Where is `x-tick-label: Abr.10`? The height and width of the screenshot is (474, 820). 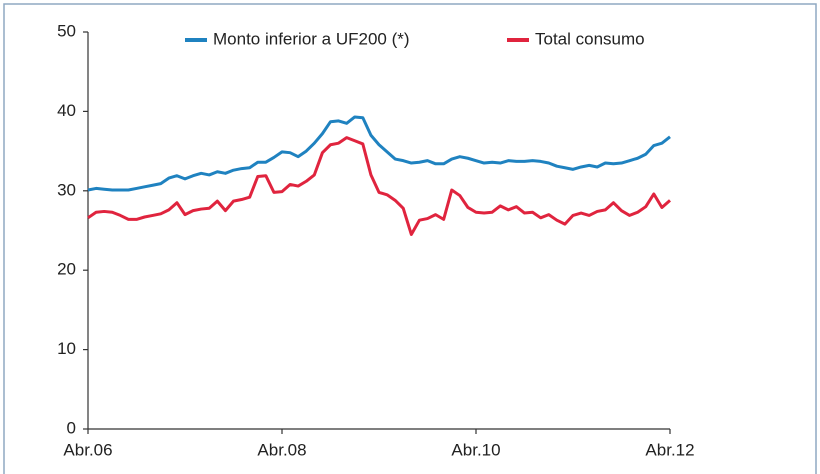
x-tick-label: Abr.10 is located at coordinates (475, 449).